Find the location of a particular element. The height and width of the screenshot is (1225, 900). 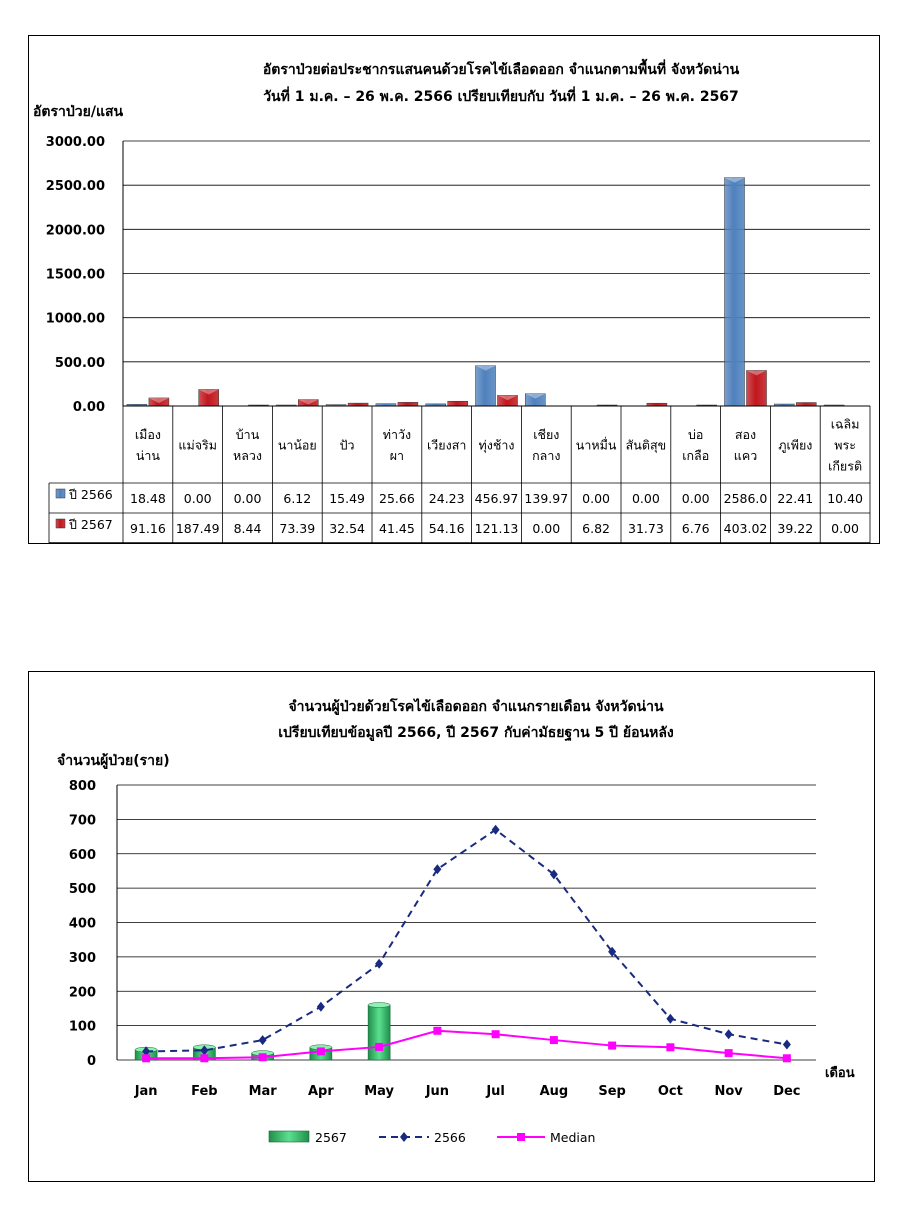

data-label: 91.16 is located at coordinates (148, 528).